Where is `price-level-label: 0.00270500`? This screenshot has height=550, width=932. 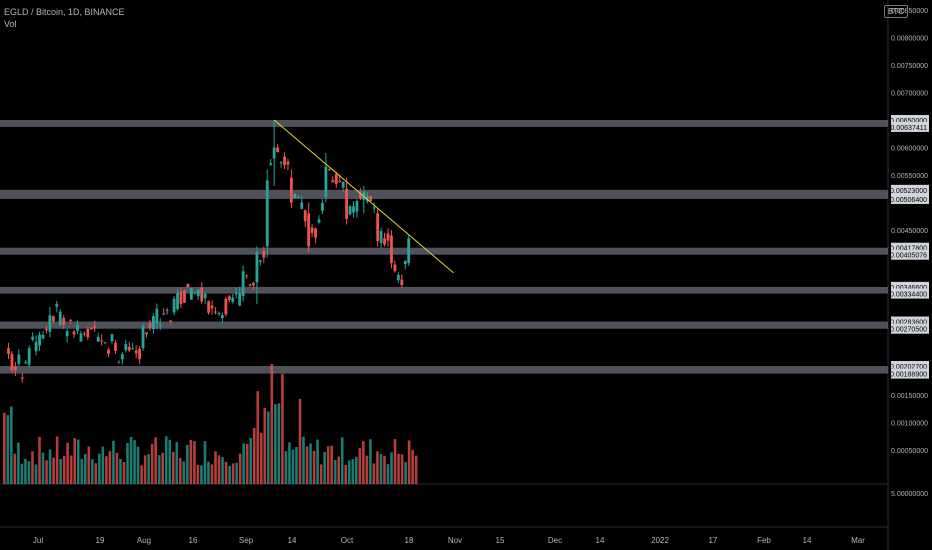 price-level-label: 0.00270500 is located at coordinates (908, 330).